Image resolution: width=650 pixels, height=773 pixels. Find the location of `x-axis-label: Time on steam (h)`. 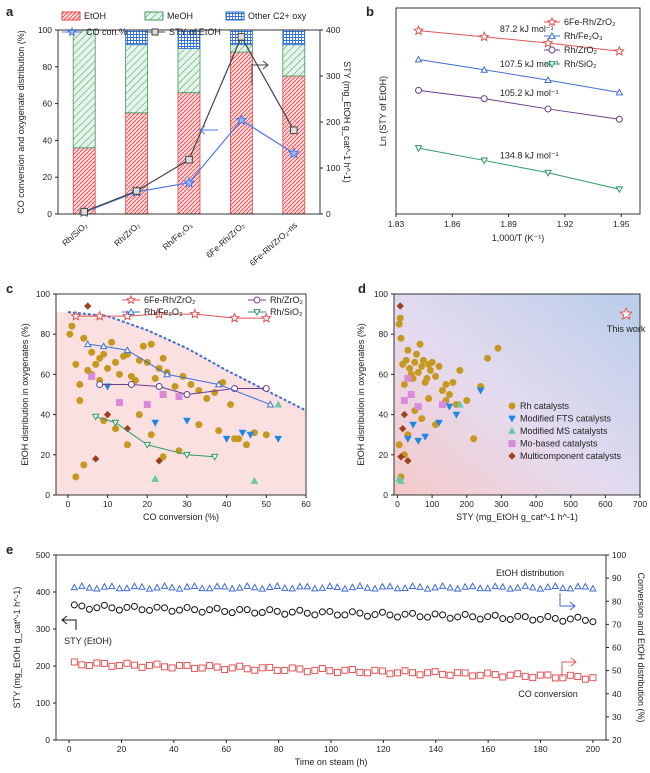

x-axis-label: Time on steam (h) is located at coordinates (331, 762).